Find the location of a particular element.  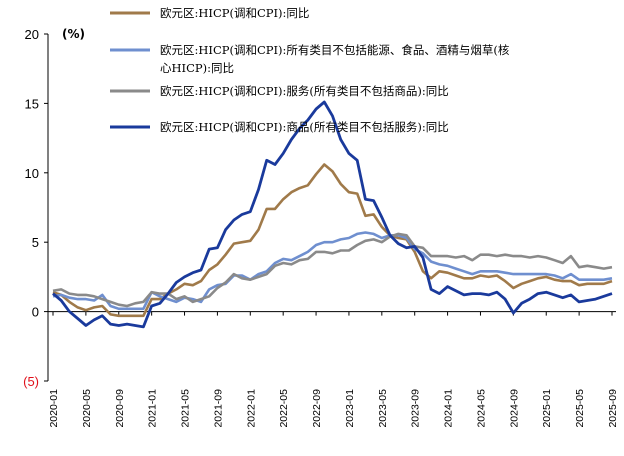

x-tick-label: 2020-01 is located at coordinates (54, 408).